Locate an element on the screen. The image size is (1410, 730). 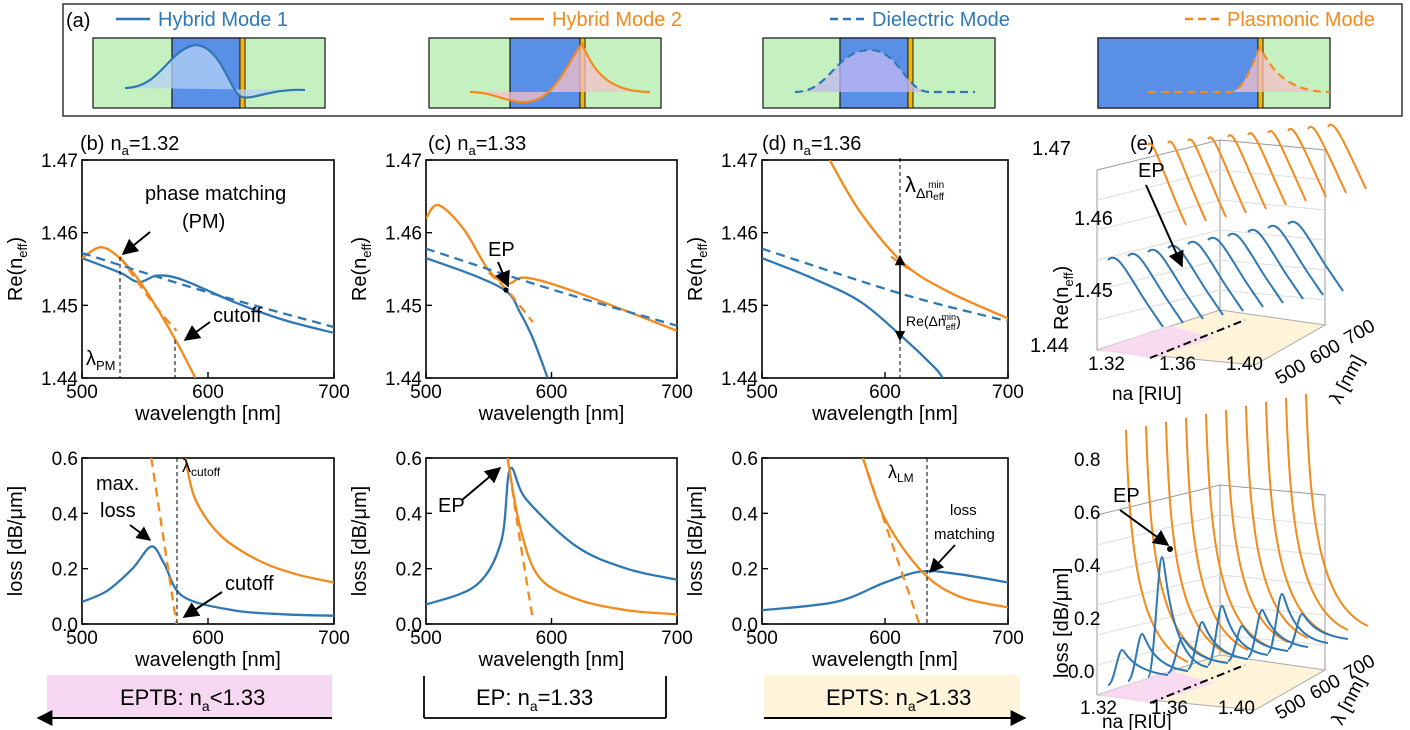
xtick-label-d-loss-0: 500 is located at coordinates (762, 638).